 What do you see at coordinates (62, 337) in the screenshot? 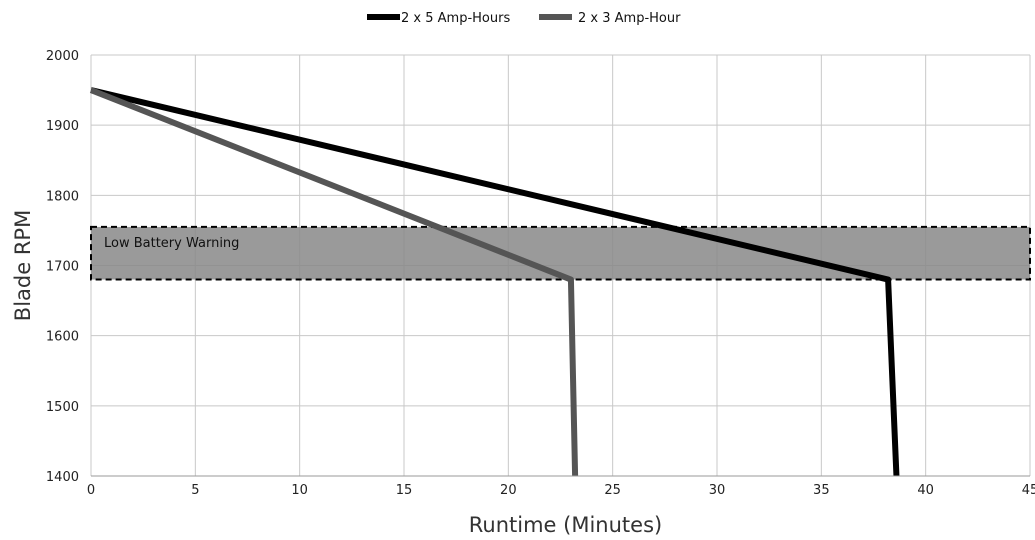
I see `y-tick-label: 1600` at bounding box center [62, 337].